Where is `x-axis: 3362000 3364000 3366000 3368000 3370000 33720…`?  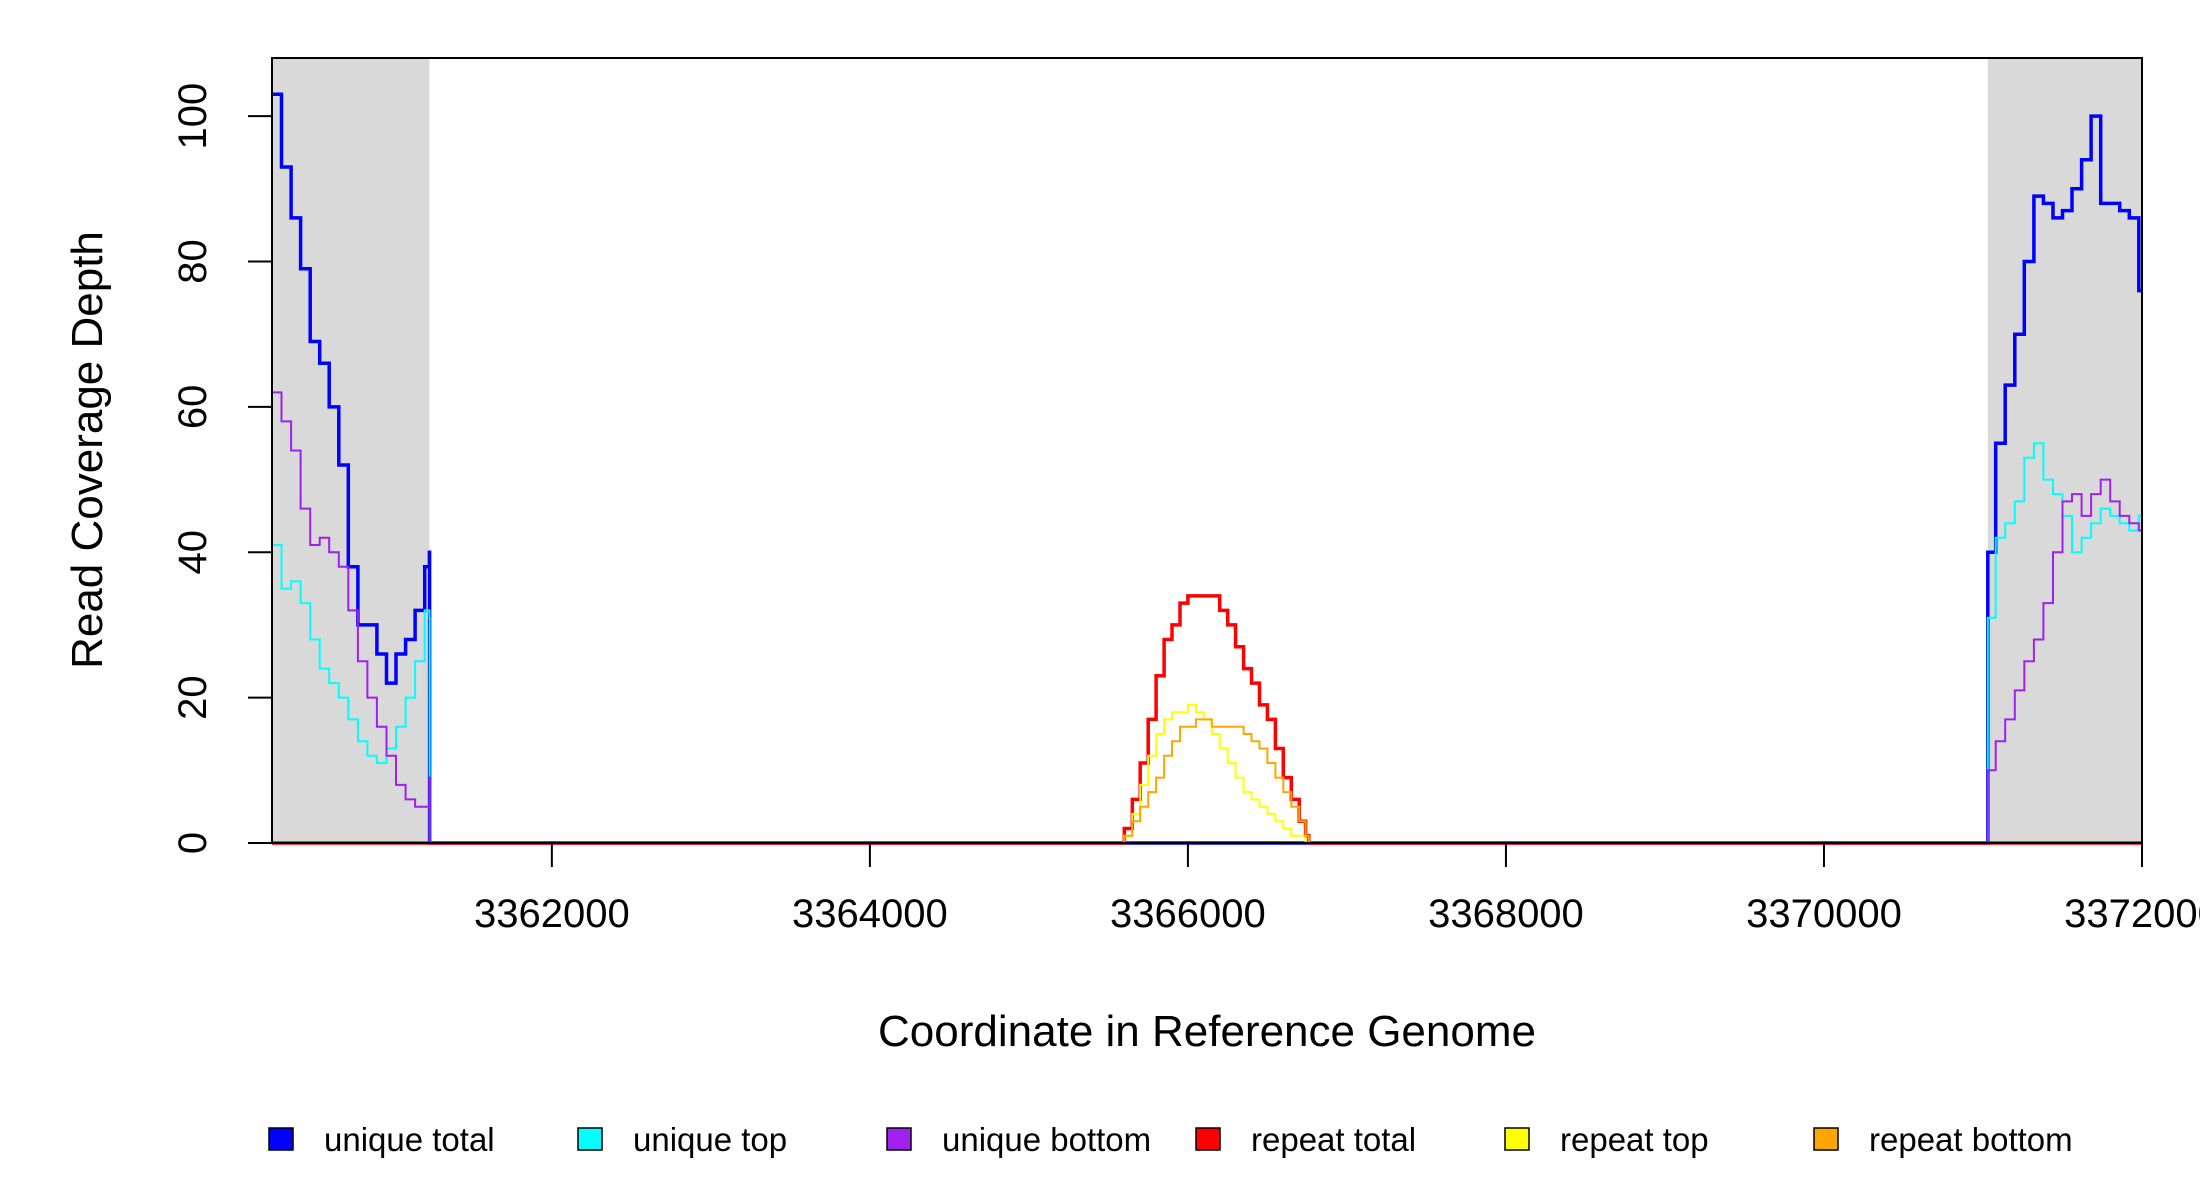 x-axis: 3362000 3364000 3366000 3368000 3370000 33720… is located at coordinates (1337, 889).